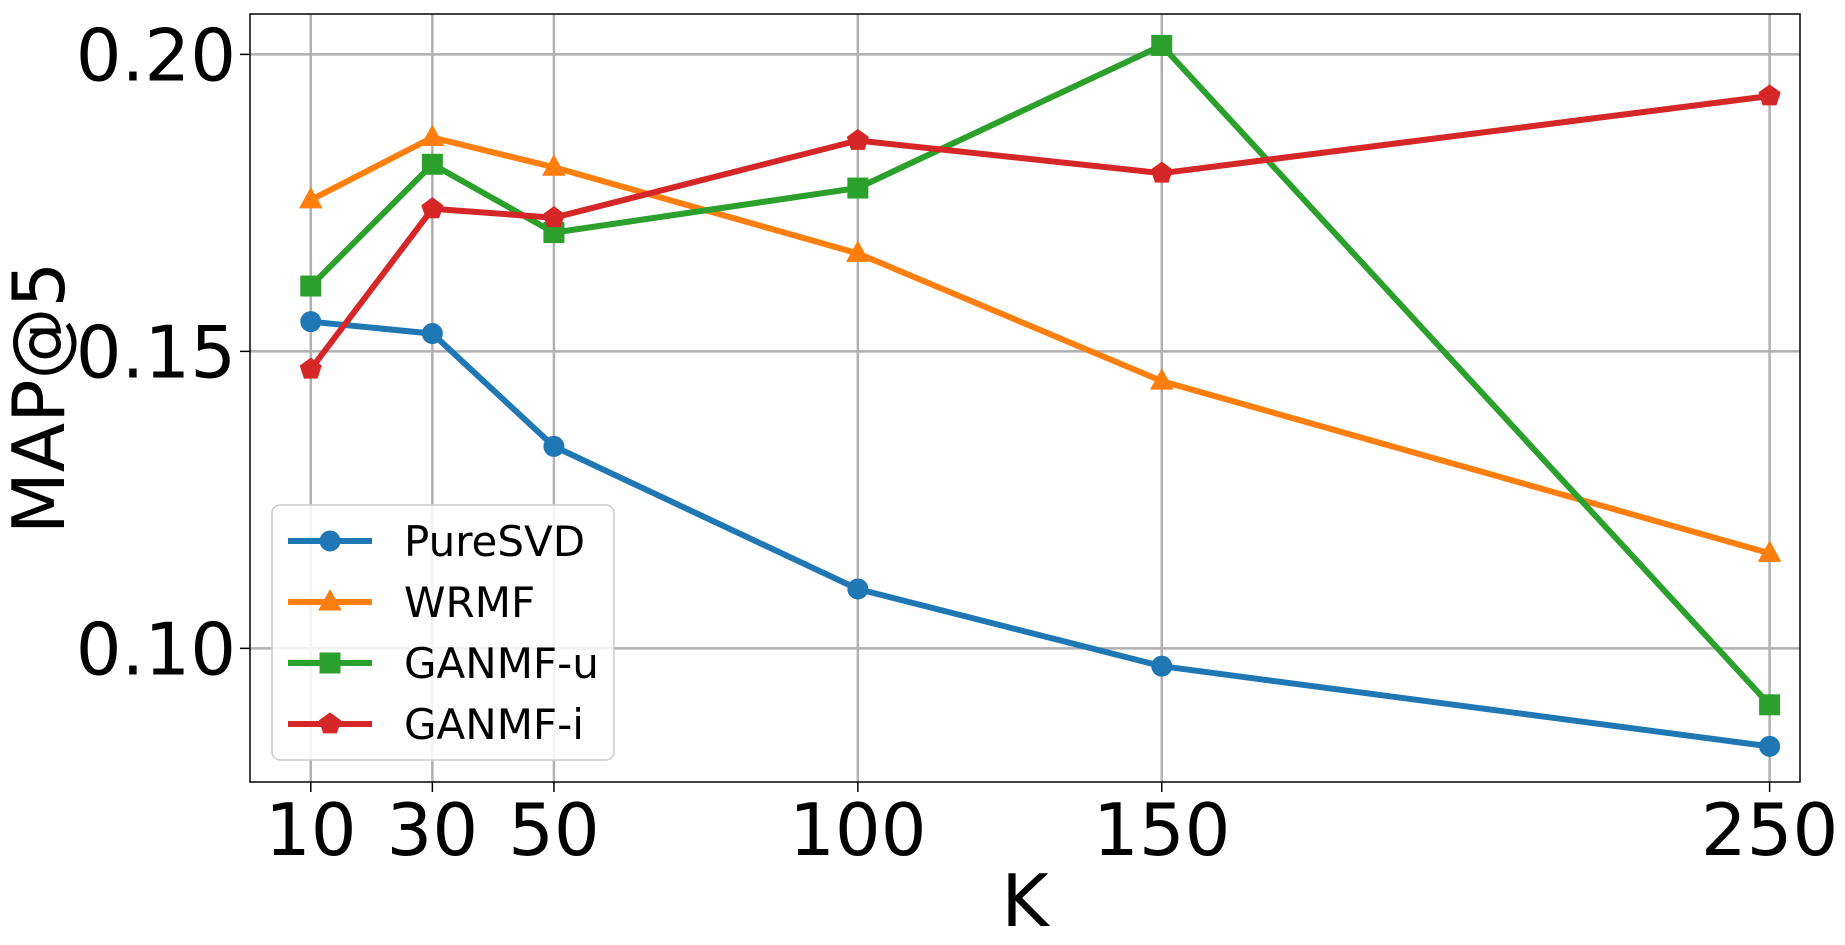 This screenshot has width=1845, height=945. Describe the element at coordinates (156, 649) in the screenshot. I see `y-tick-label: 0.10` at that location.